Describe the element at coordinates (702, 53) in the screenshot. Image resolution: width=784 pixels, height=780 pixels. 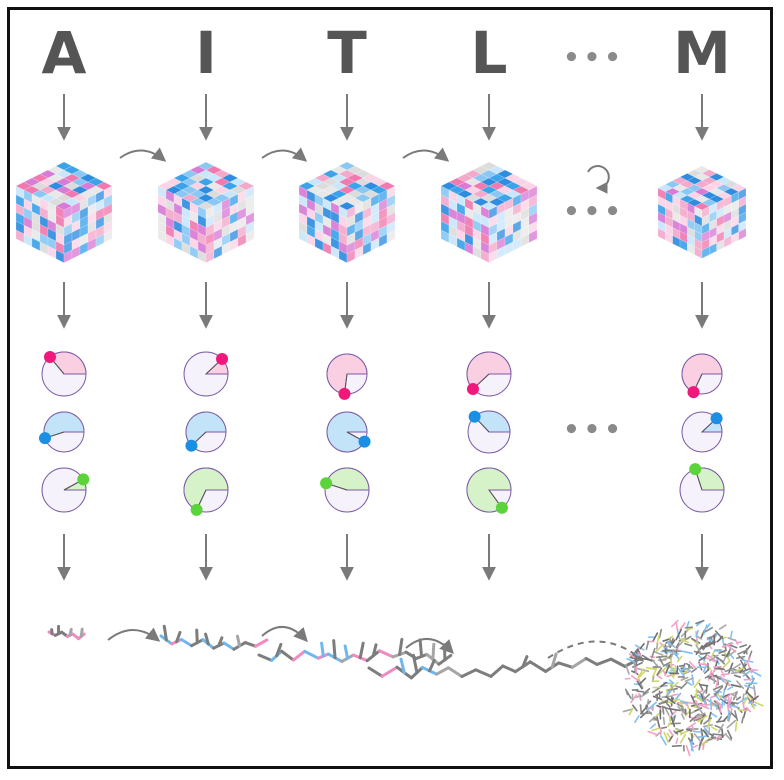
I see `residue-letter-m: M` at that location.